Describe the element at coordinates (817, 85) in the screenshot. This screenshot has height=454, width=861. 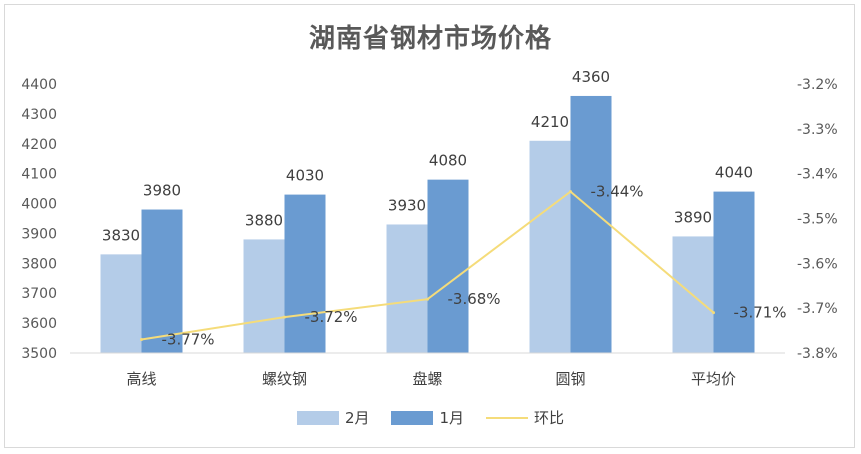
I see `y2-tick-label: -3.2%` at that location.